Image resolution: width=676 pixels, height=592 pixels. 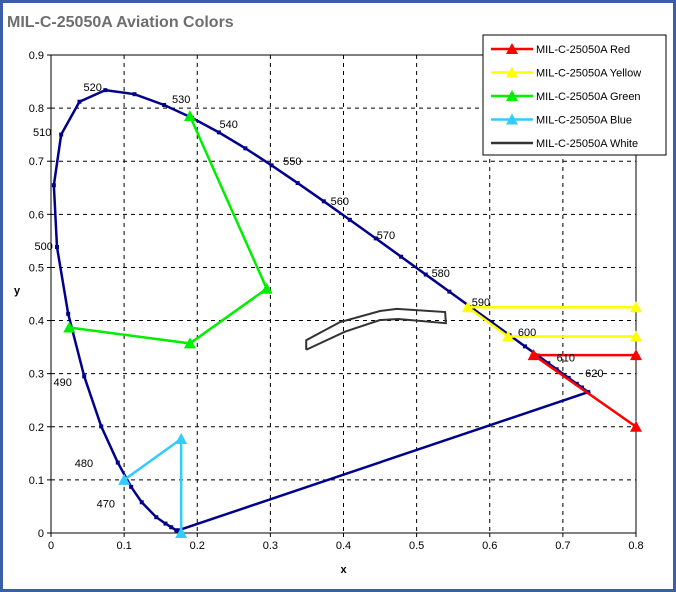 I want to click on y-tick-label: 0.8, so click(x=36, y=109).